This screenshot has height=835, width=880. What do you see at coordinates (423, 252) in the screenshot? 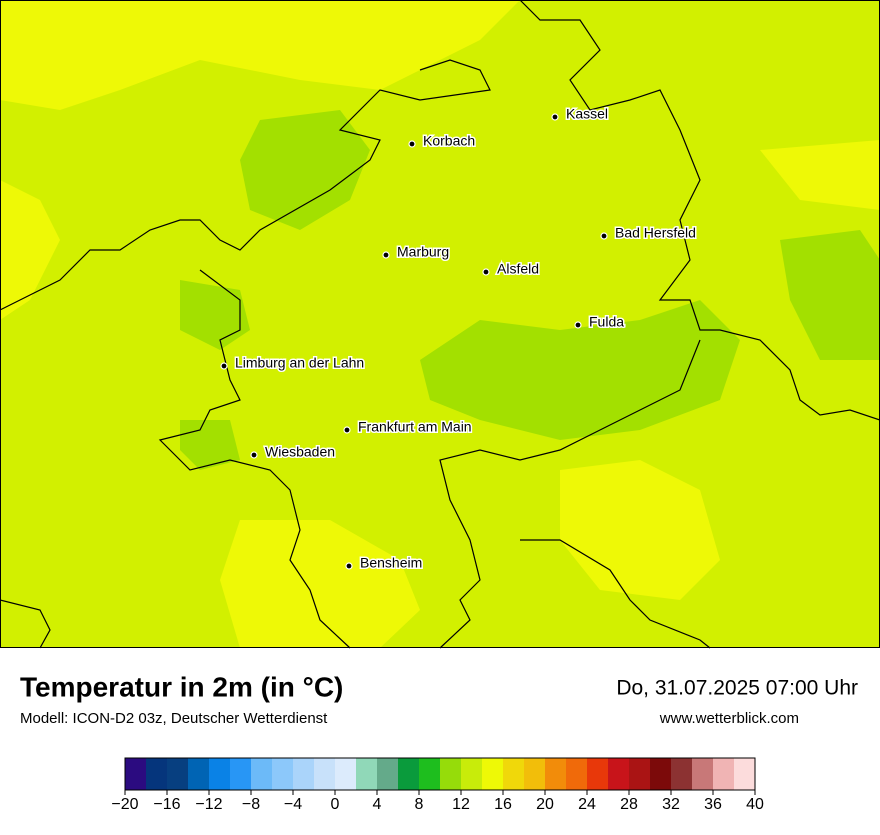
I see `city-label: Marburg` at bounding box center [423, 252].